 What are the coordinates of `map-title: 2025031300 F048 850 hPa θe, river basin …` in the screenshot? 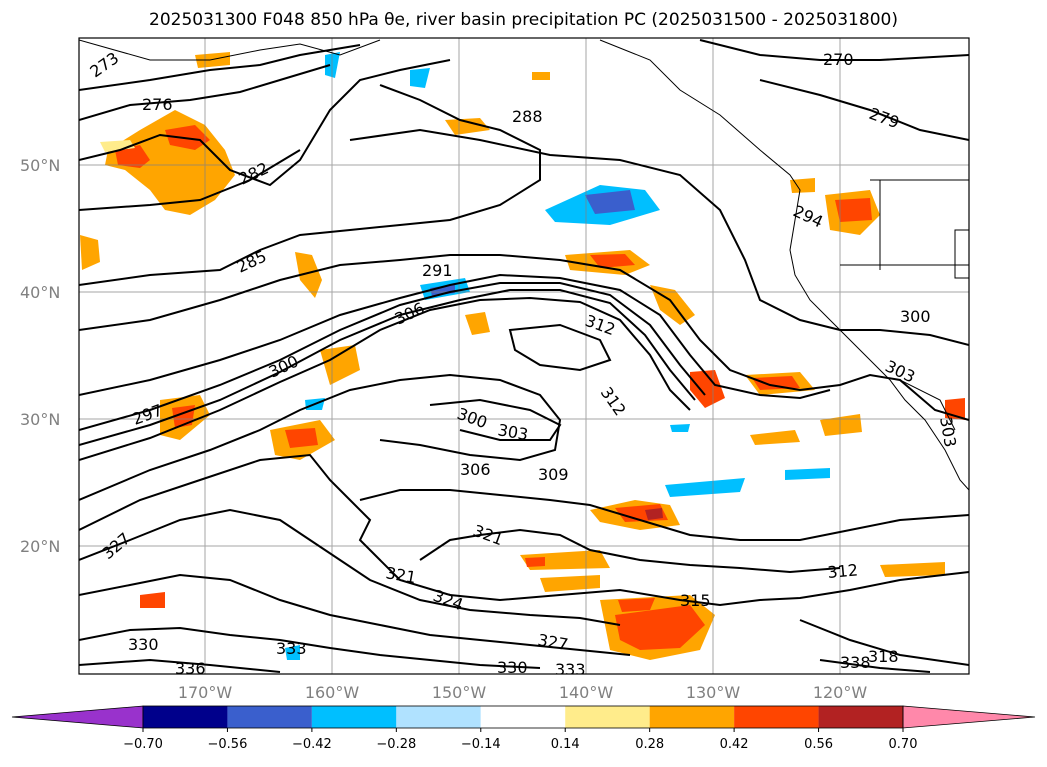 It's located at (523, 20).